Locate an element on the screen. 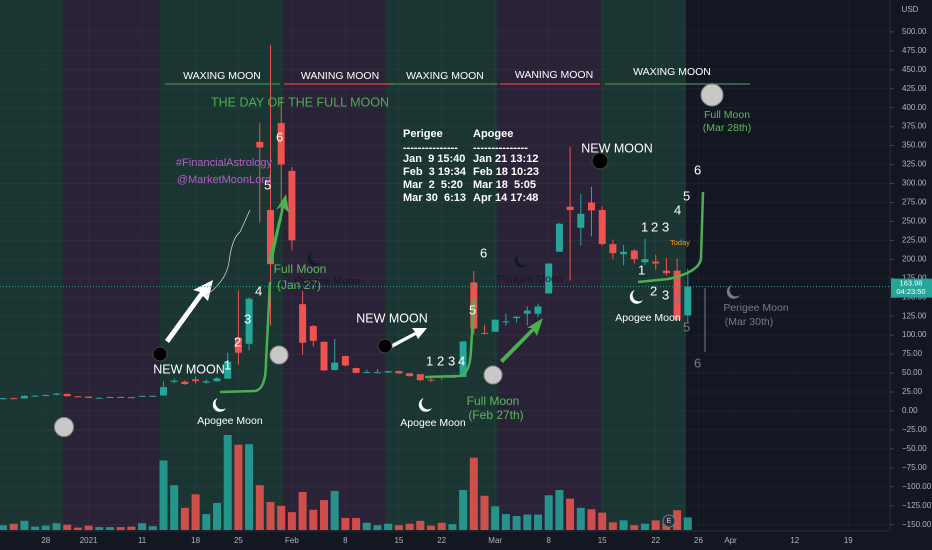 The height and width of the screenshot is (550, 932). y-tick-label: 100.00 is located at coordinates (914, 334).